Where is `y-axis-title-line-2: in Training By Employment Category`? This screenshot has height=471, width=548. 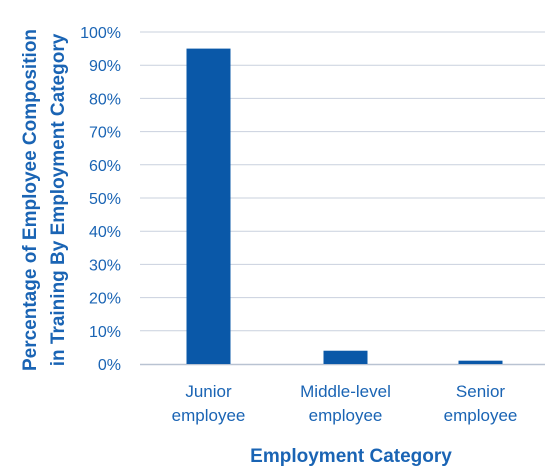 y-axis-title-line-2: in Training By Employment Category is located at coordinates (58, 199).